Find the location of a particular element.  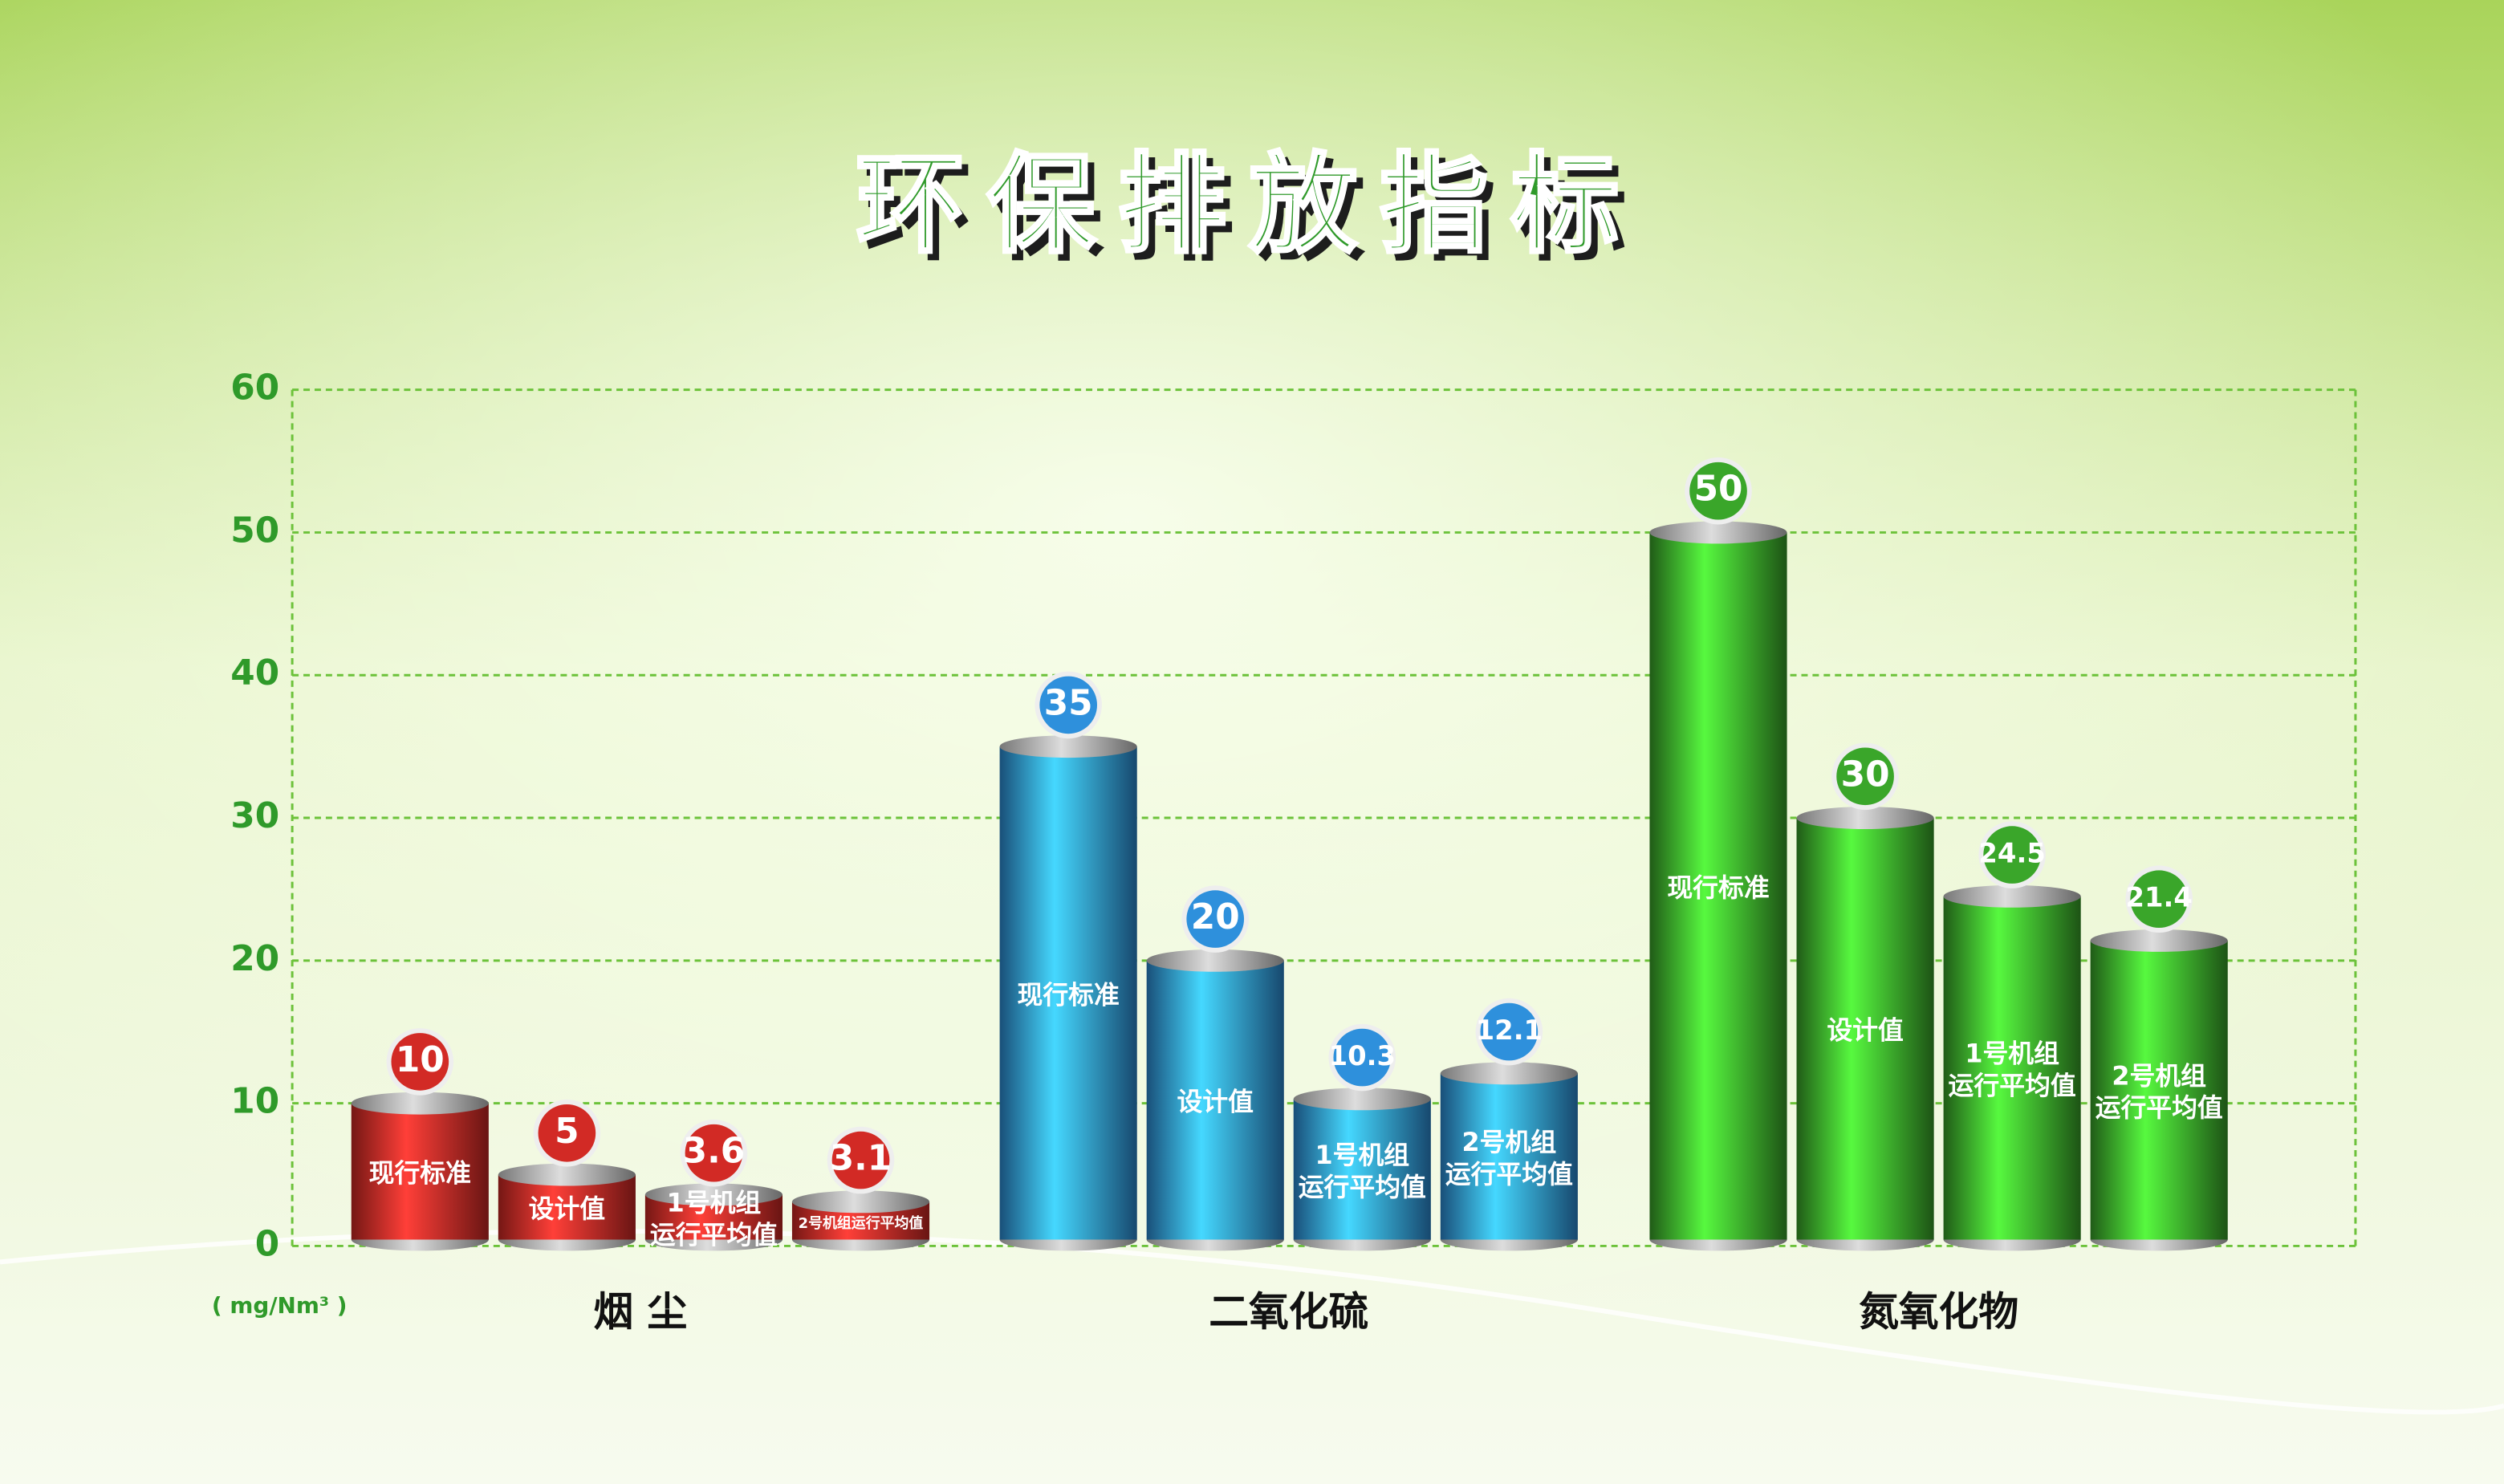

y-tick-label: 0 is located at coordinates (267, 1243).